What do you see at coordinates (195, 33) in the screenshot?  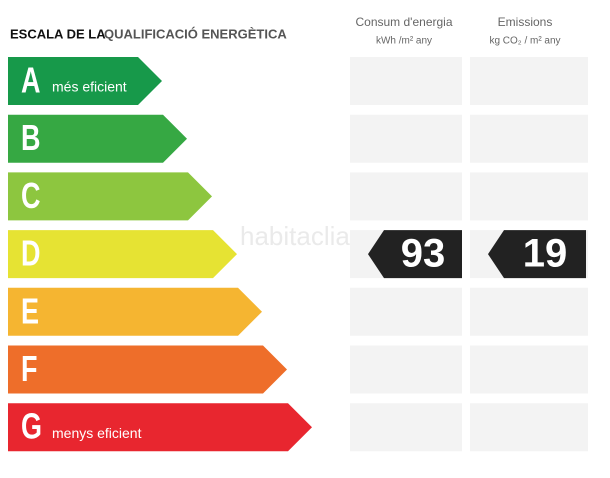 I see `title-part2: QUALIFICACIÓ ENERGÈTICA` at bounding box center [195, 33].